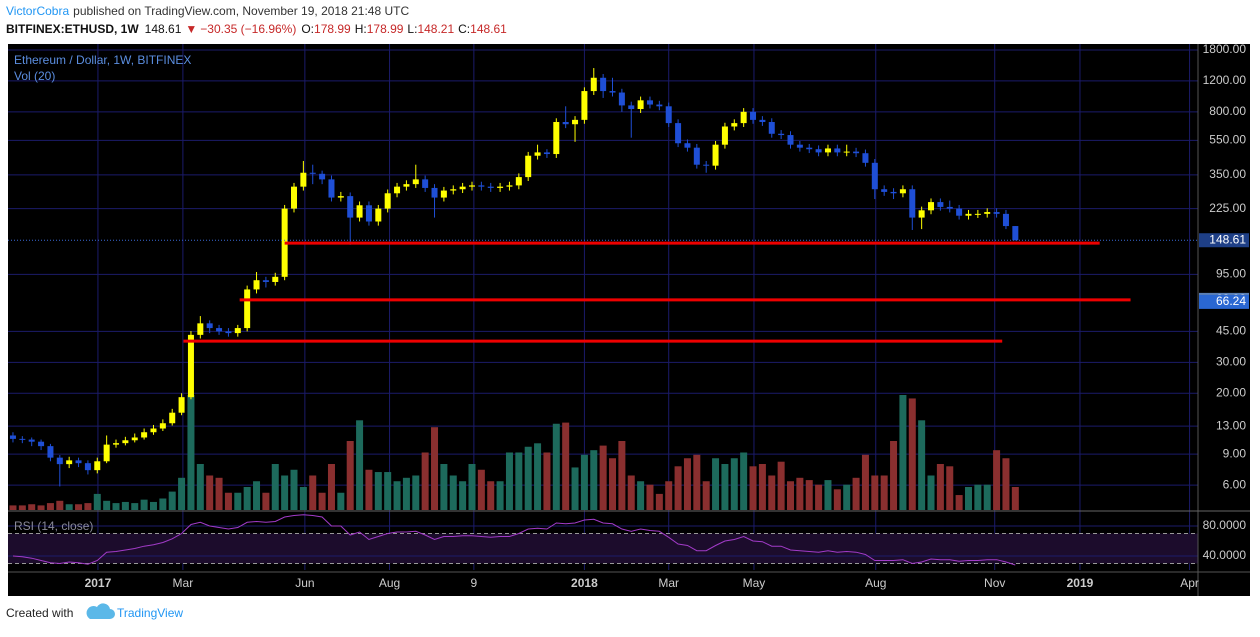 This screenshot has width=1260, height=637. Describe the element at coordinates (248, 29) in the screenshot. I see `change: −30.35 (−16.96%)` at that location.